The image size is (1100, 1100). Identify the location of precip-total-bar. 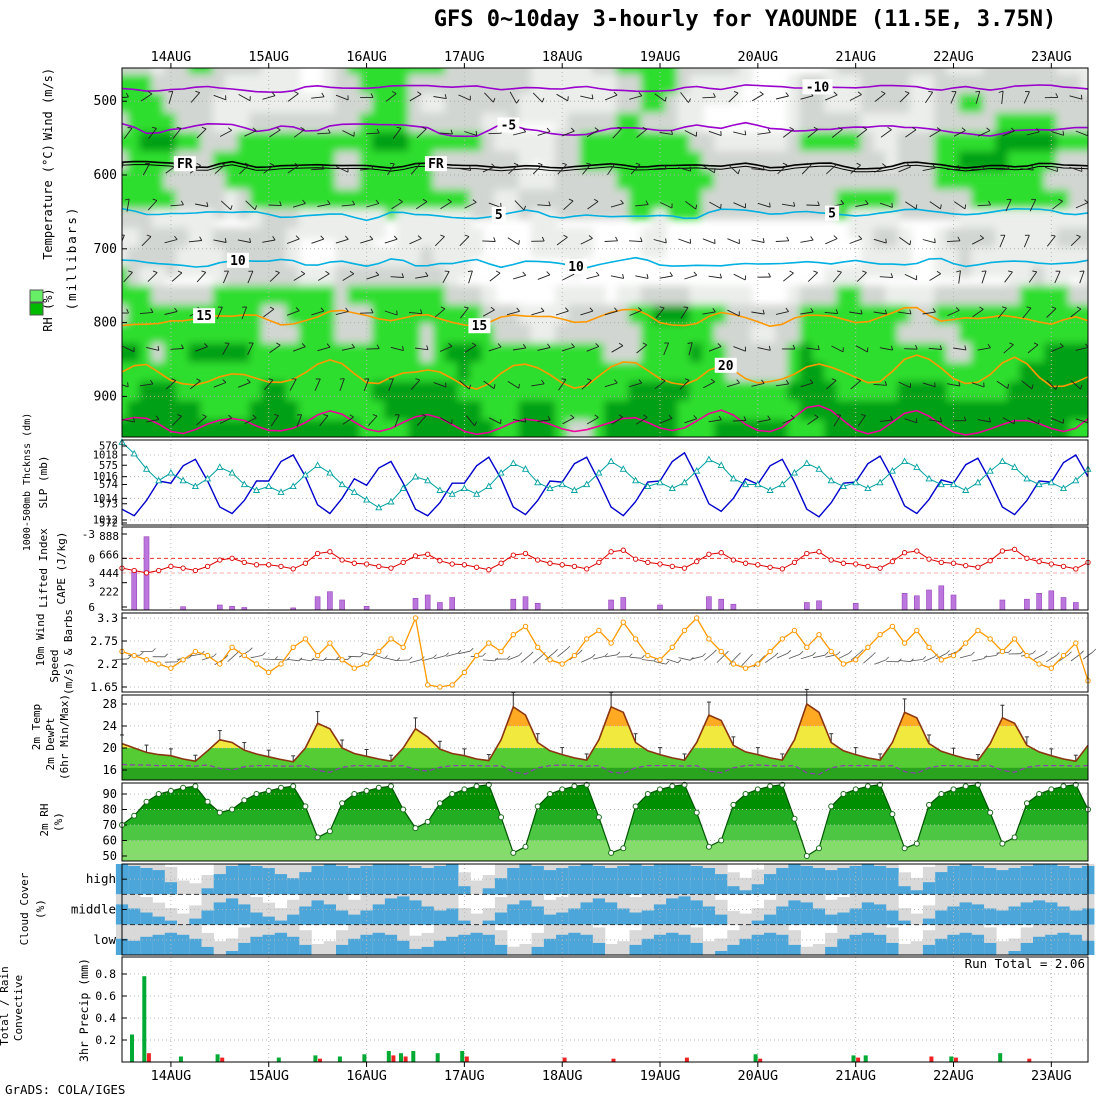
(132, 1048).